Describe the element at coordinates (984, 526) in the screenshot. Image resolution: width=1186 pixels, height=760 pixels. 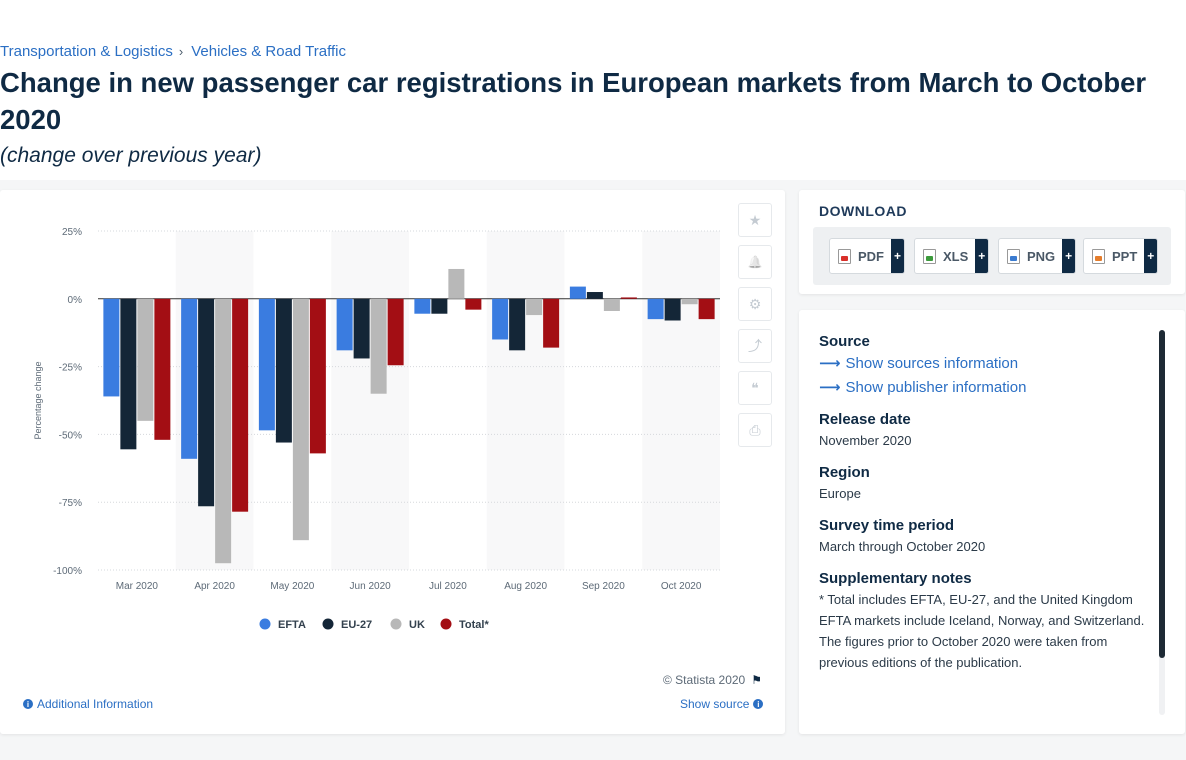
I see `survey-heading: Survey time period` at that location.